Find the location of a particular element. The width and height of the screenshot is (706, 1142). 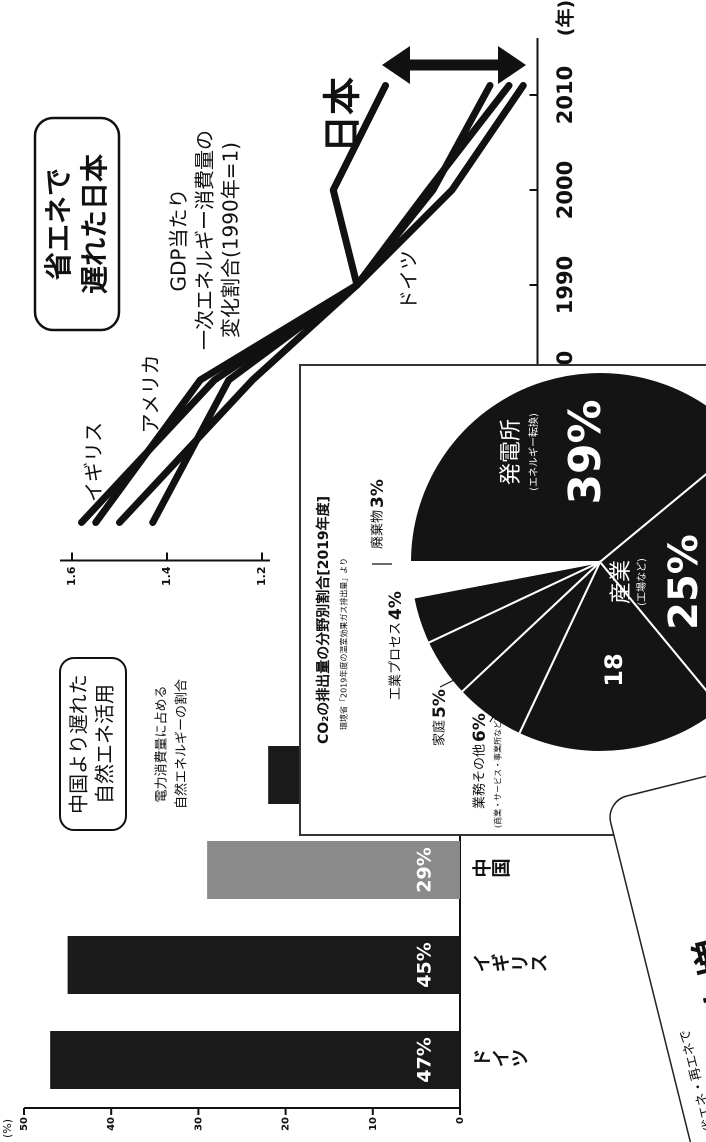

x-tick-label: 2010 is located at coordinates (565, 95).